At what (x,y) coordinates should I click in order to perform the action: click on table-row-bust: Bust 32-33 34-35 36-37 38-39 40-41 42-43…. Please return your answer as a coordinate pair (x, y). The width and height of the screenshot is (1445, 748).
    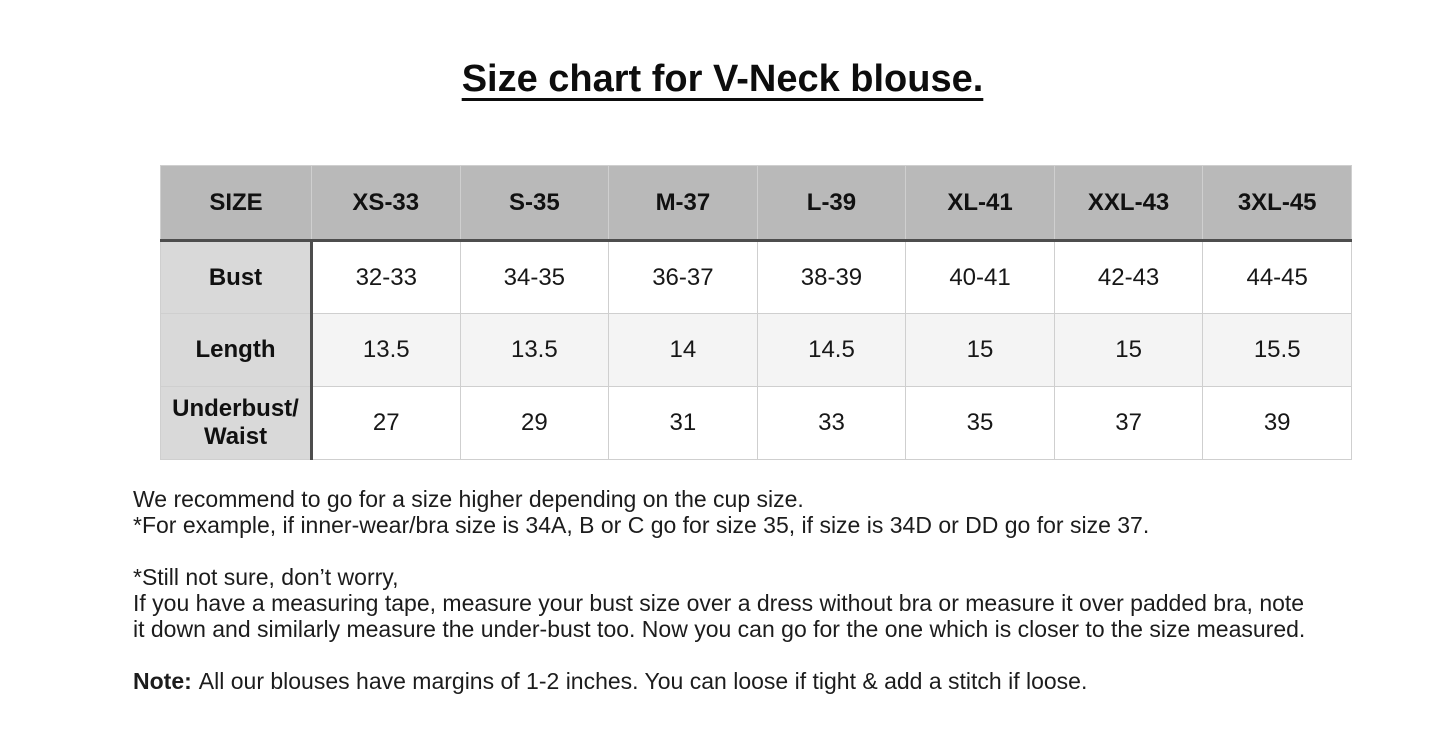
    Looking at the image, I should click on (756, 277).